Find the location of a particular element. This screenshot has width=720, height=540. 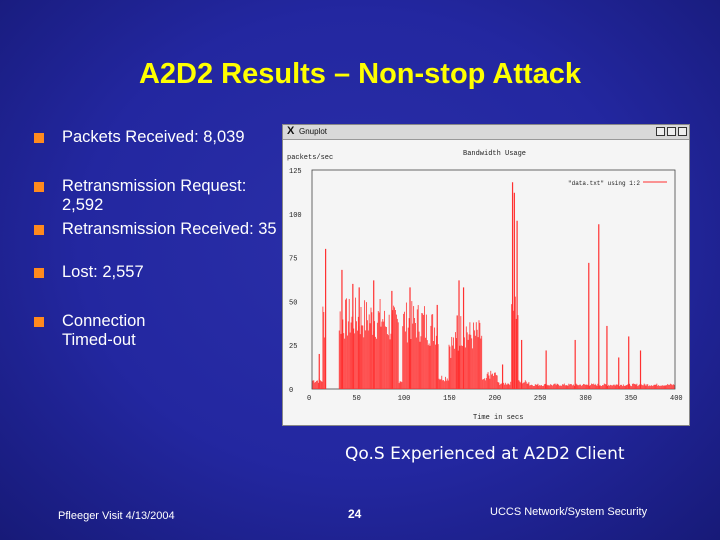

chart-title: Bandwidth Usage is located at coordinates (494, 154).